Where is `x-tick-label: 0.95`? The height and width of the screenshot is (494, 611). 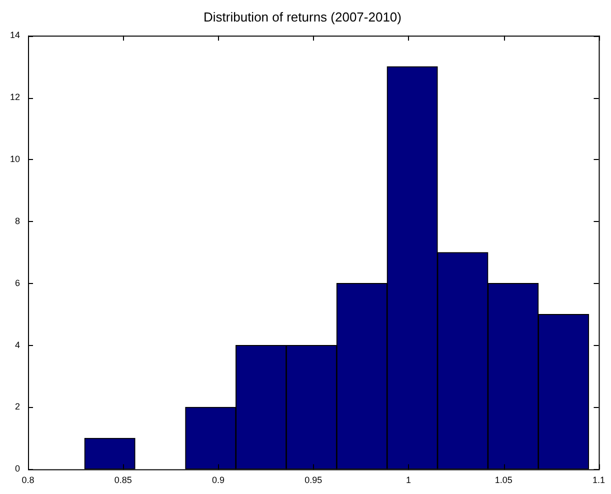 x-tick-label: 0.95 is located at coordinates (313, 480).